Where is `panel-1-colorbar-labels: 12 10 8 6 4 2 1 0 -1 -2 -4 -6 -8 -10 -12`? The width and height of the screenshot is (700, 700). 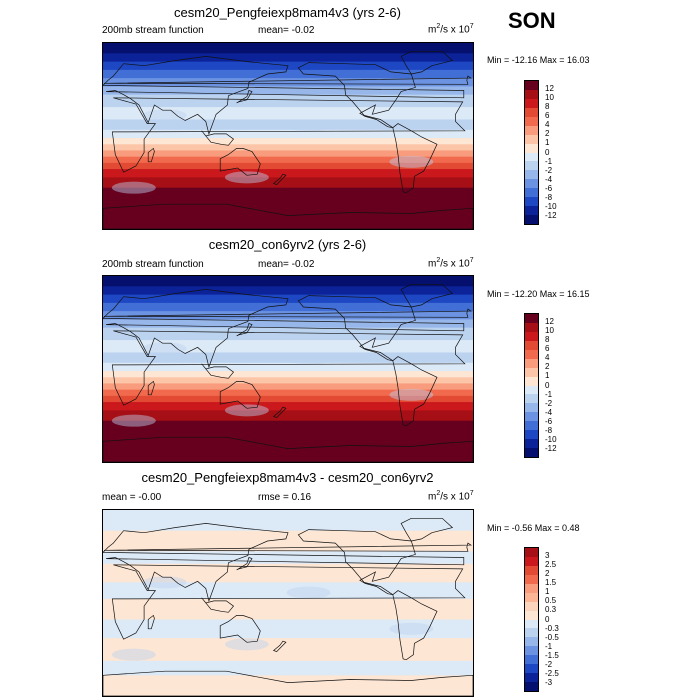
panel-1-colorbar-labels: 12 10 8 6 4 2 1 0 -1 -2 -4 -6 -8 -10 -12 is located at coordinates (560, 152).